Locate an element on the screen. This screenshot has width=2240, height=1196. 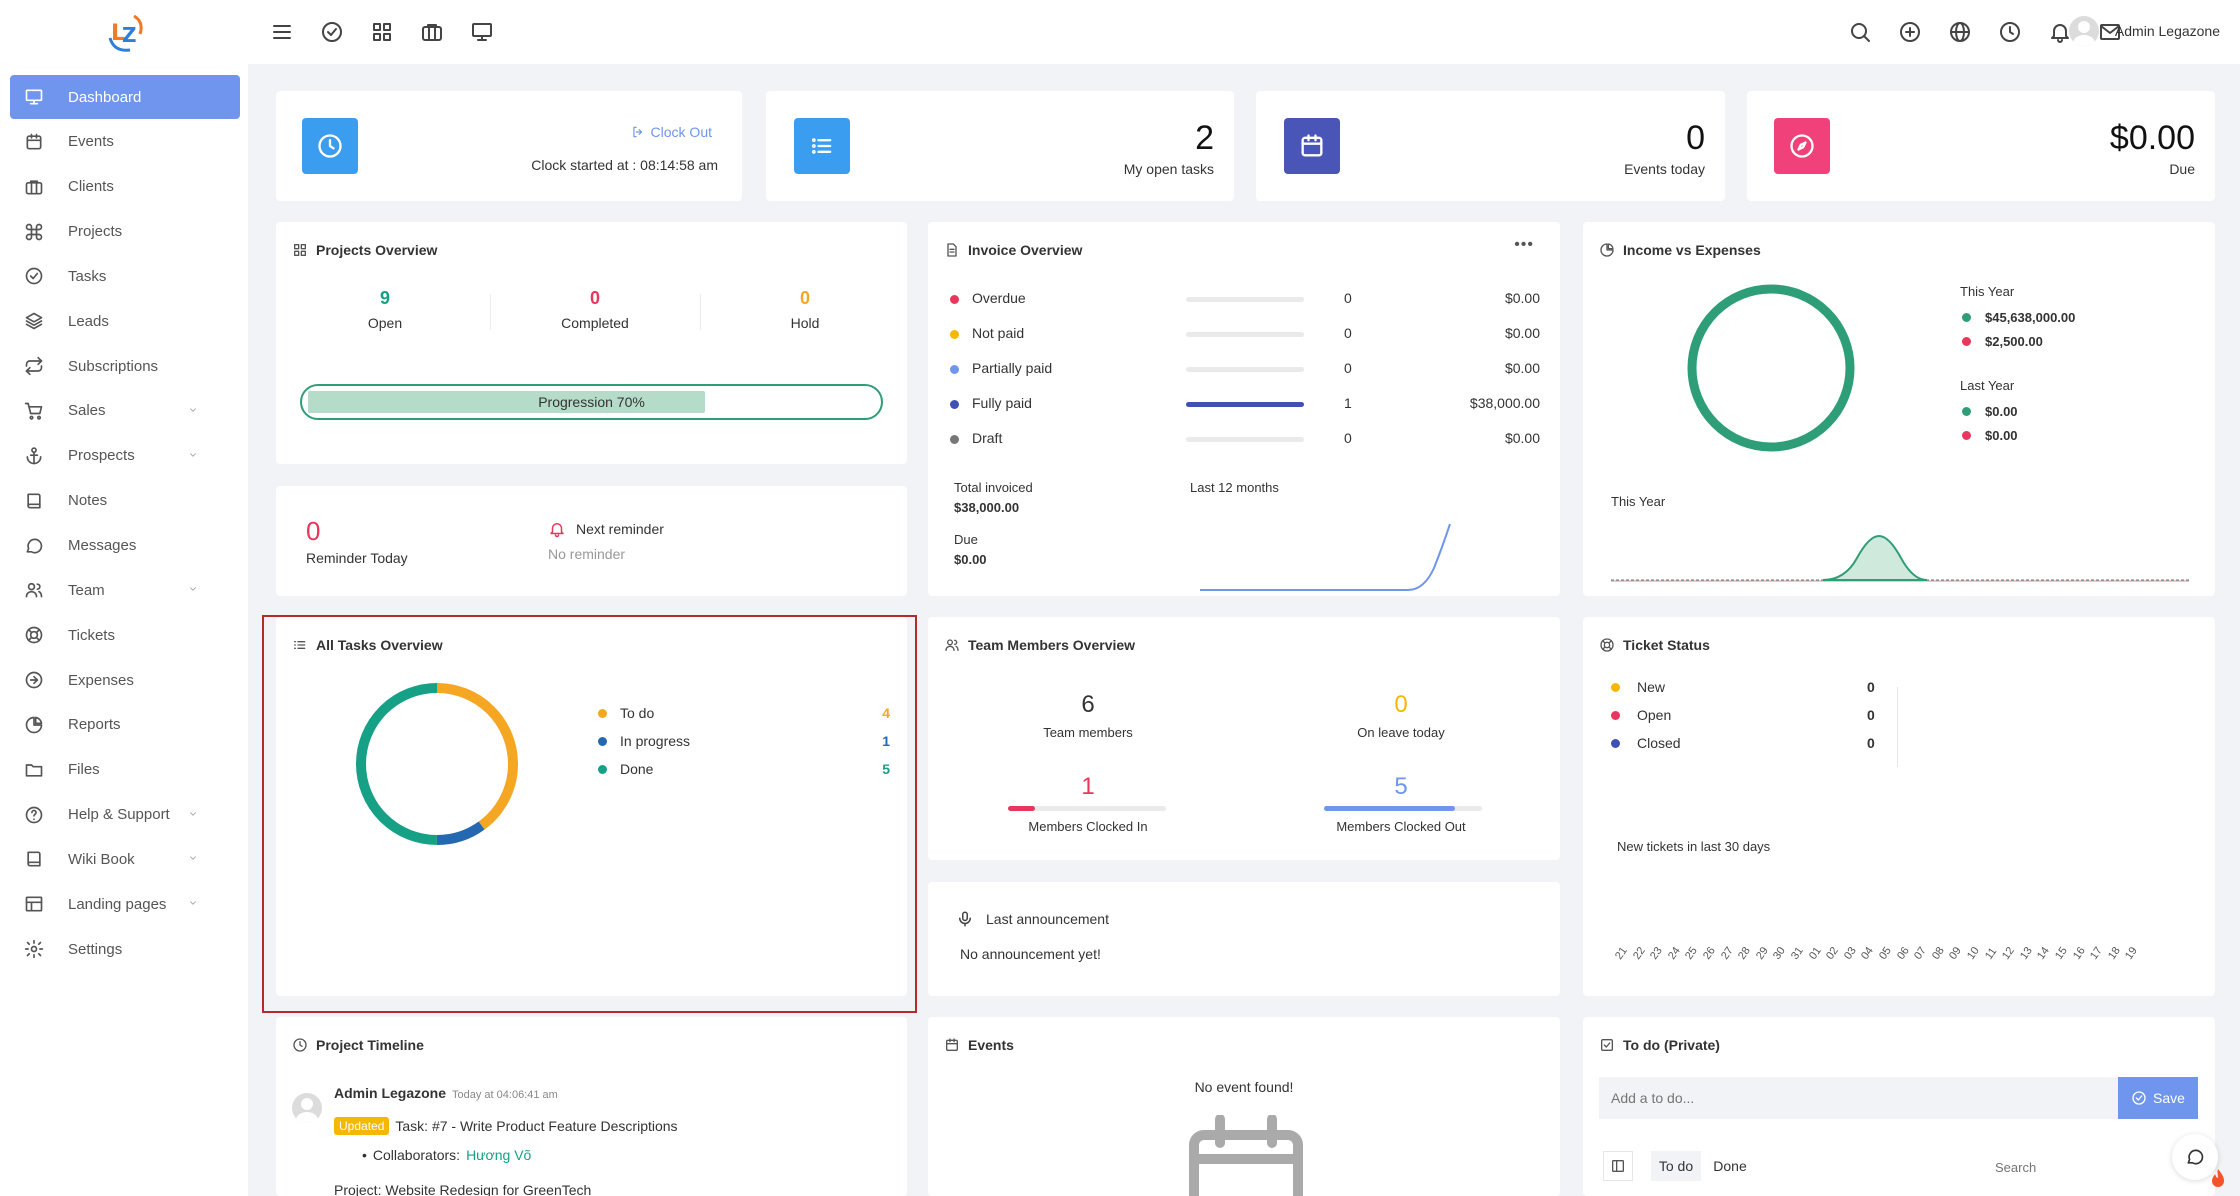
invoice-row-bar-fill is located at coordinates (1245, 404).